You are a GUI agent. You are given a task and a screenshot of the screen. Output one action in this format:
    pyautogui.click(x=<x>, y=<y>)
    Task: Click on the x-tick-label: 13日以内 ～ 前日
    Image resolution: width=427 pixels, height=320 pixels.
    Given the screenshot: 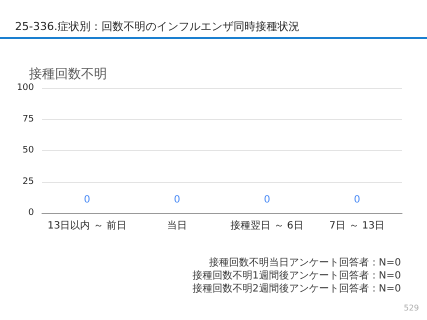 What is the action you would take?
    pyautogui.click(x=87, y=226)
    